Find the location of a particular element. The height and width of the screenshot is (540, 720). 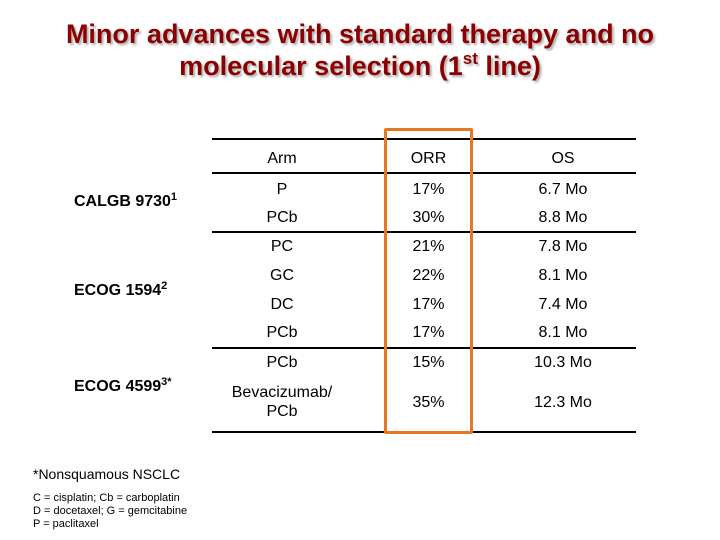

row-2-arm: PCb is located at coordinates (282, 217).